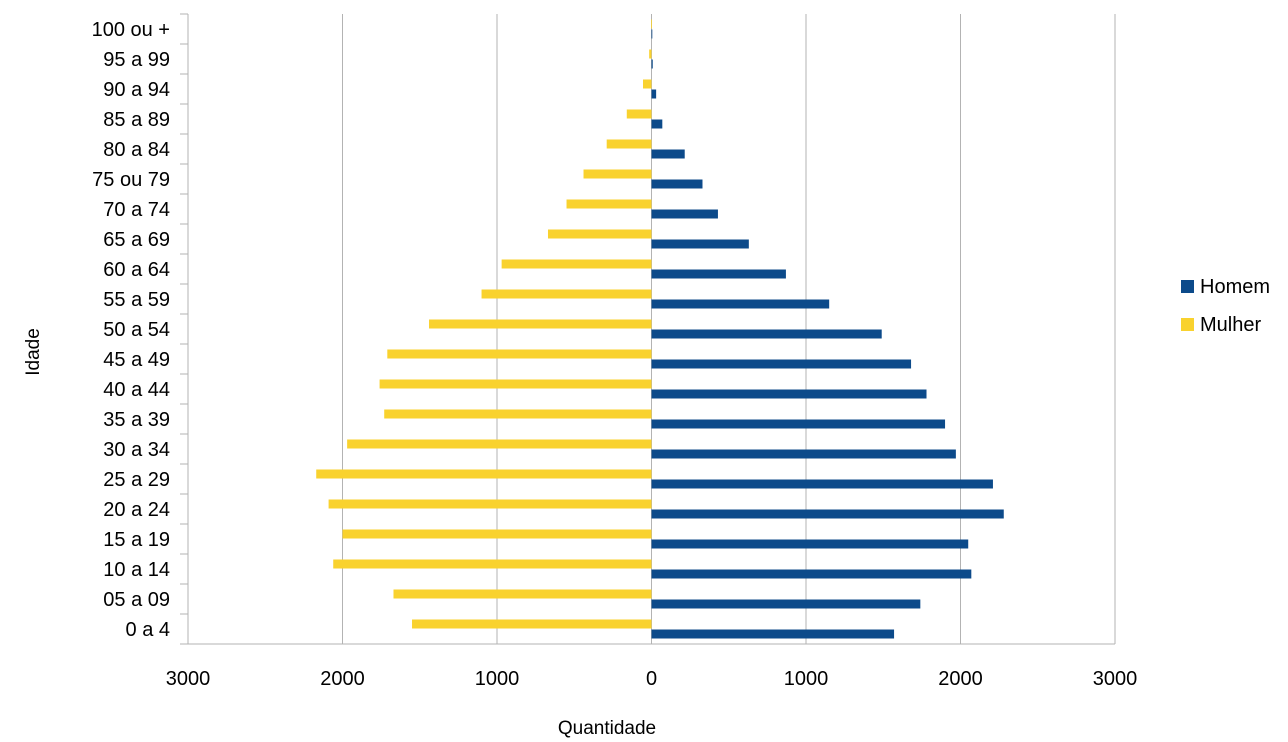 The height and width of the screenshot is (742, 1288). Describe the element at coordinates (1230, 325) in the screenshot. I see `legend-label-mulher: Mulher` at that location.